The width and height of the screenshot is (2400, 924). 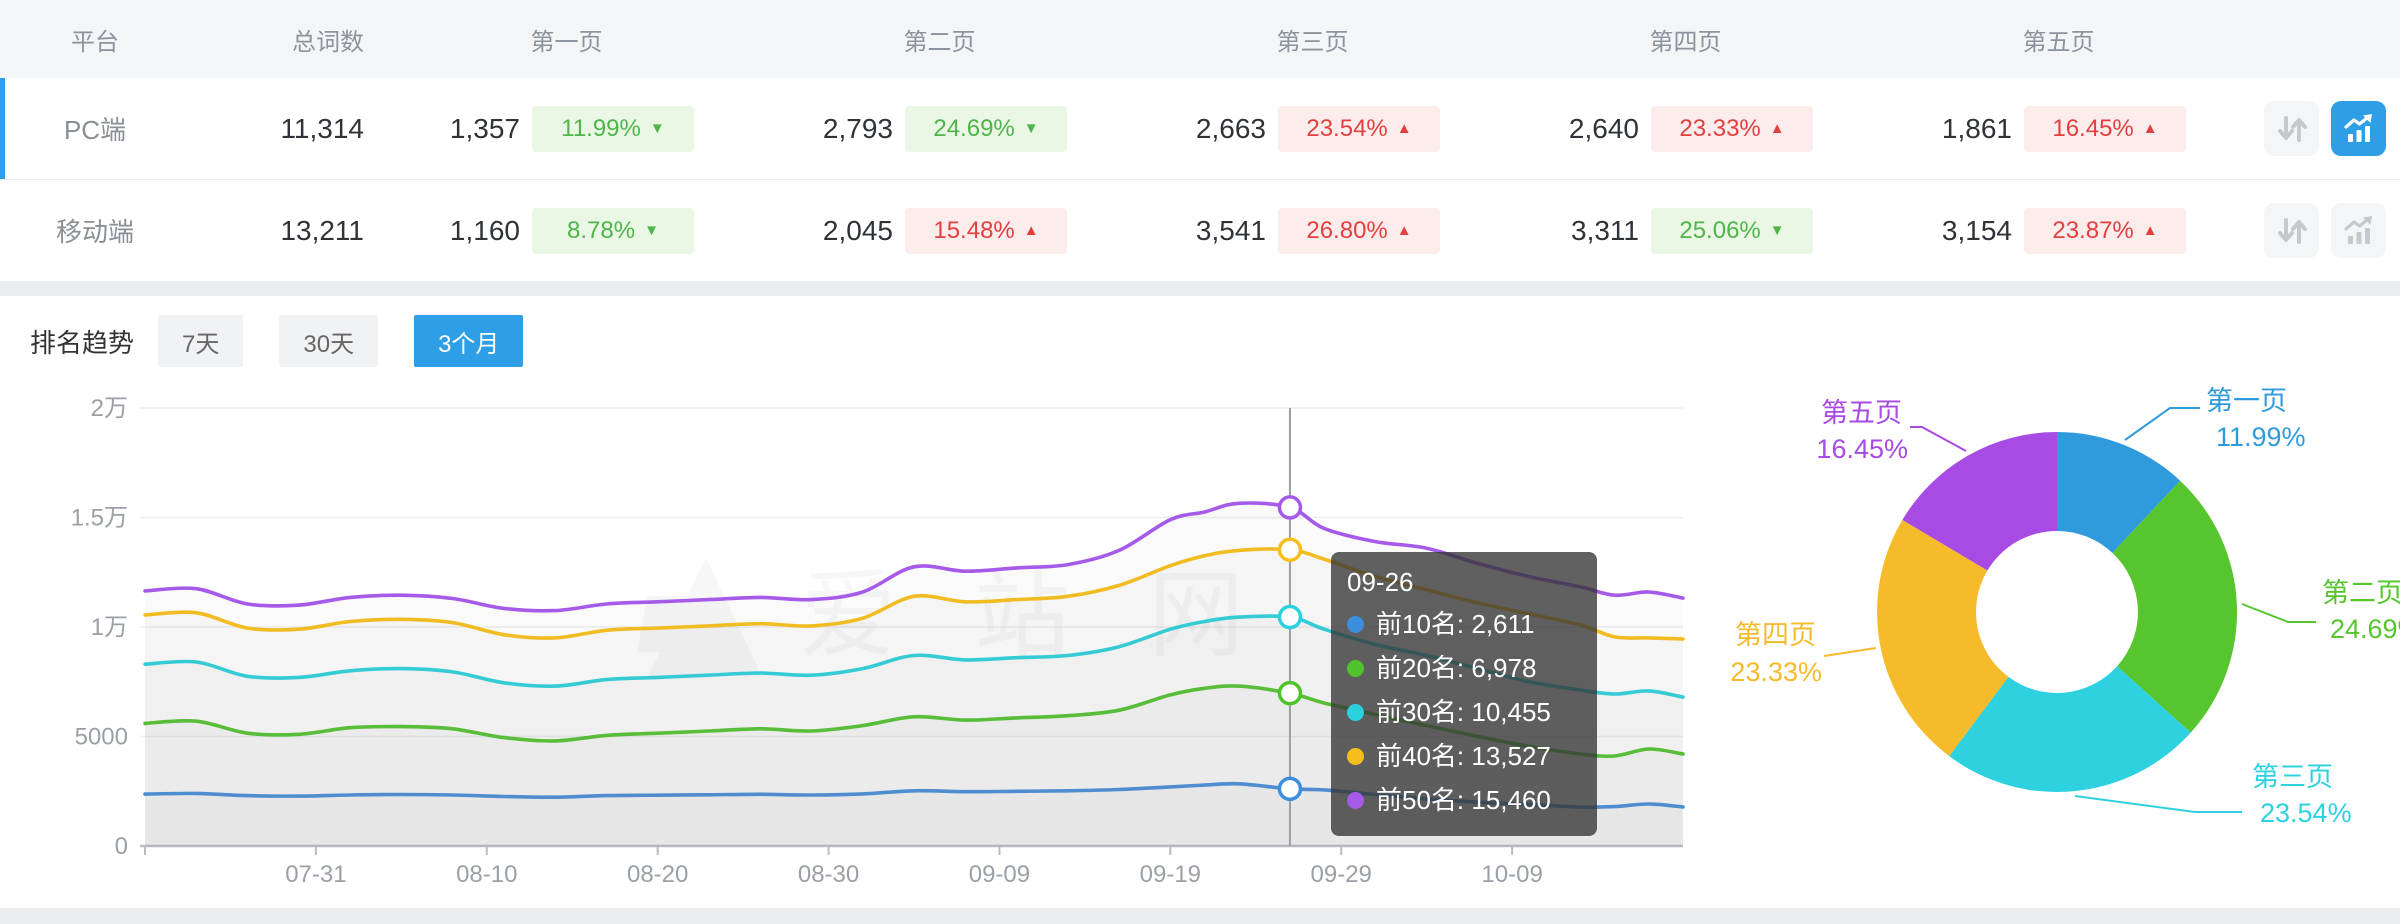 I want to click on donut-label-name: 第四页, so click(x=1775, y=635).